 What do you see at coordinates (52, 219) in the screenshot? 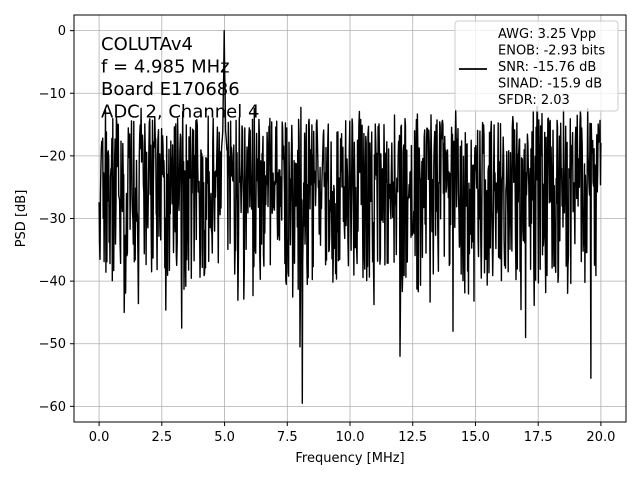
I see `y-tick-label: −30` at bounding box center [52, 219].